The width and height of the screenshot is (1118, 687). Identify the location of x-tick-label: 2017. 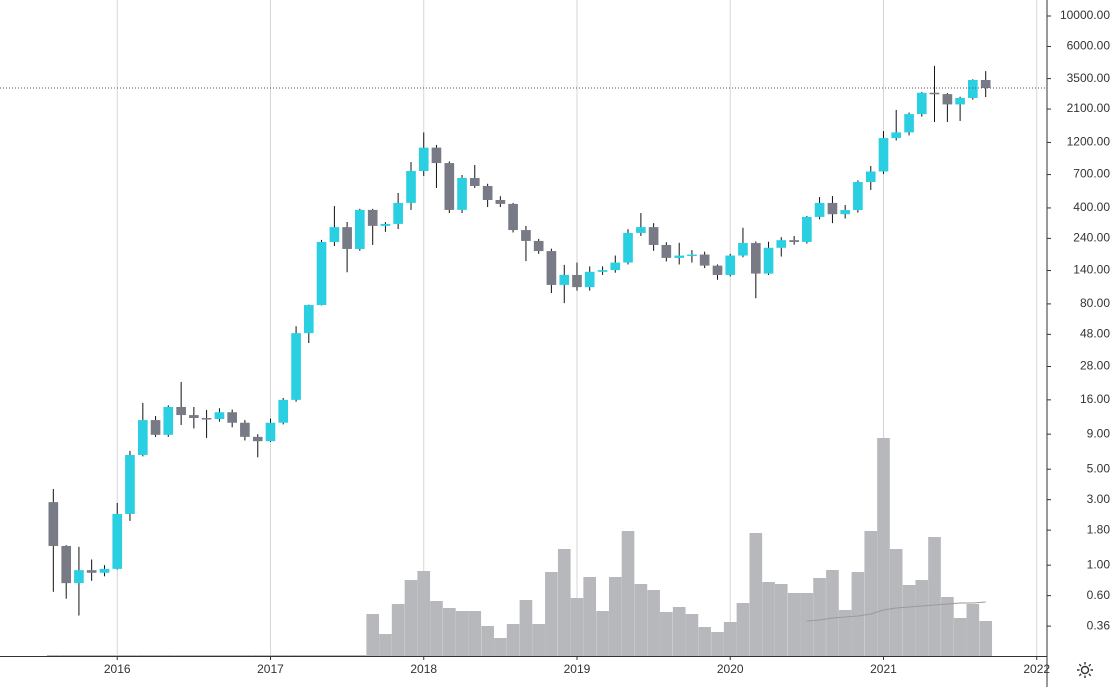
(270, 669).